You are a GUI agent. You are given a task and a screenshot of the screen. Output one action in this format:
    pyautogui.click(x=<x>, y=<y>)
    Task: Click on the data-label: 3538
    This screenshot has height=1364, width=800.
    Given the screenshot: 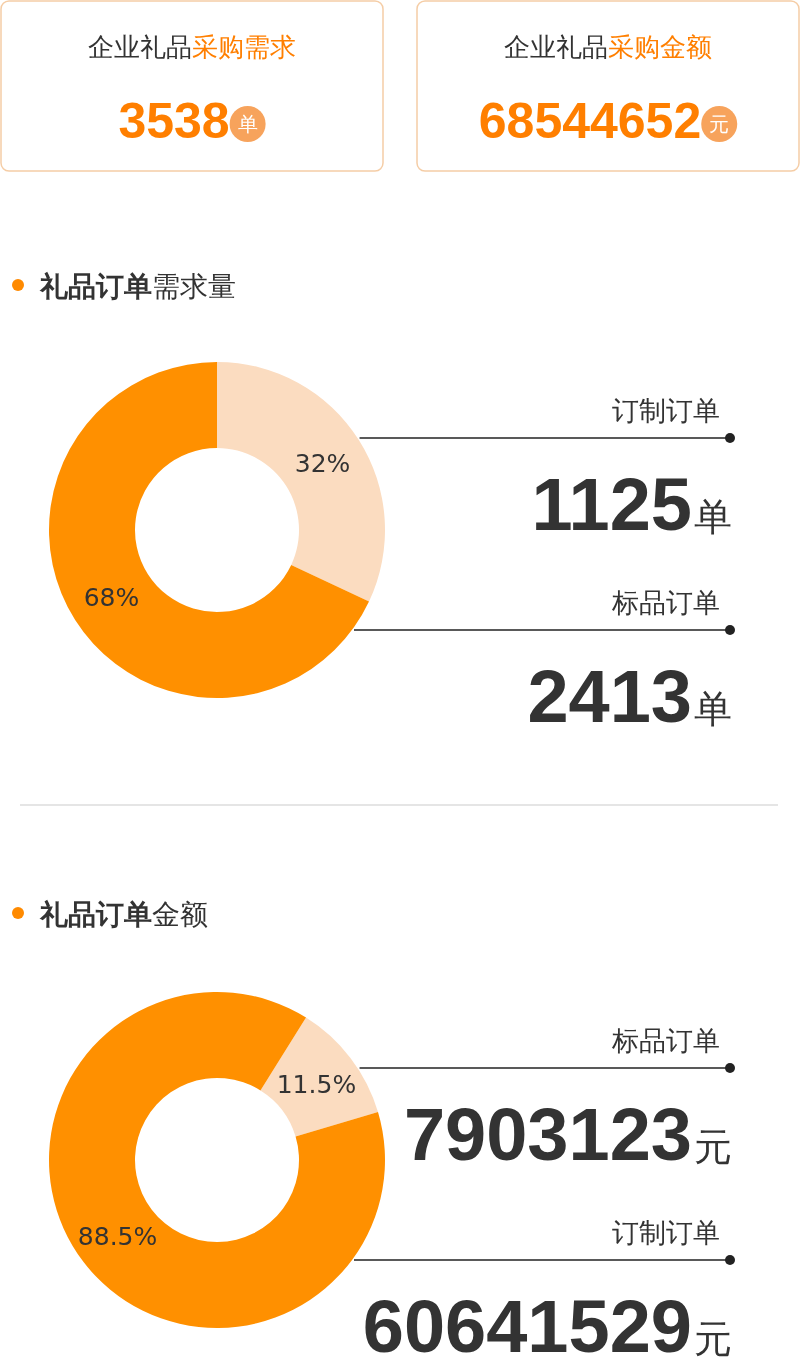 What is the action you would take?
    pyautogui.click(x=174, y=121)
    